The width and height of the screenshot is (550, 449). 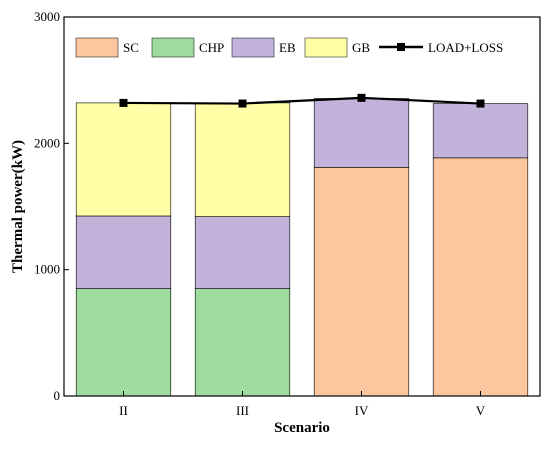 I want to click on bar-chp-iii, so click(x=242, y=342).